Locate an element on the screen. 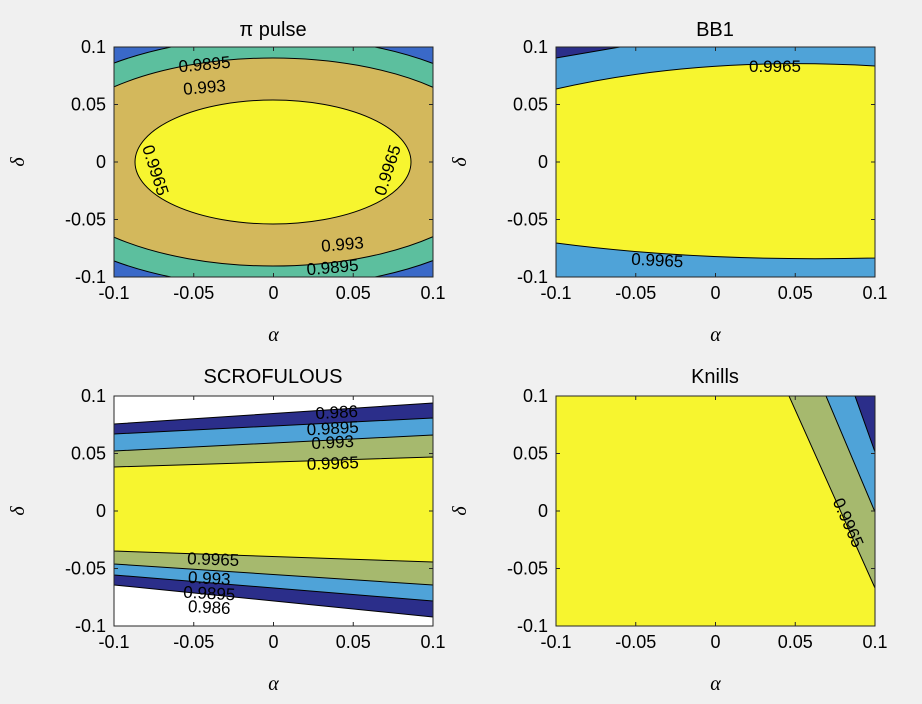  chart-title: SCROFULOUS is located at coordinates (273, 377).